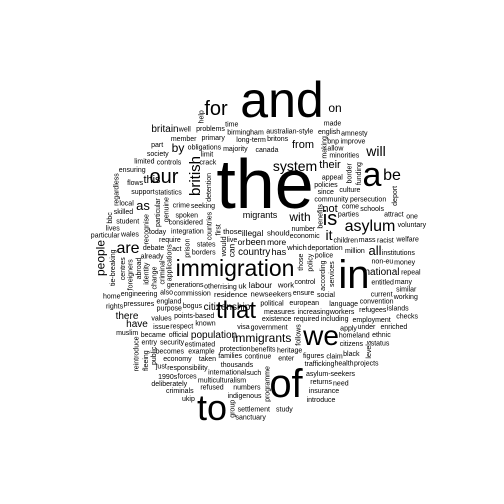 This screenshot has height=504, width=504. What do you see at coordinates (366, 327) in the screenshot?
I see `cloud-word: under` at bounding box center [366, 327].